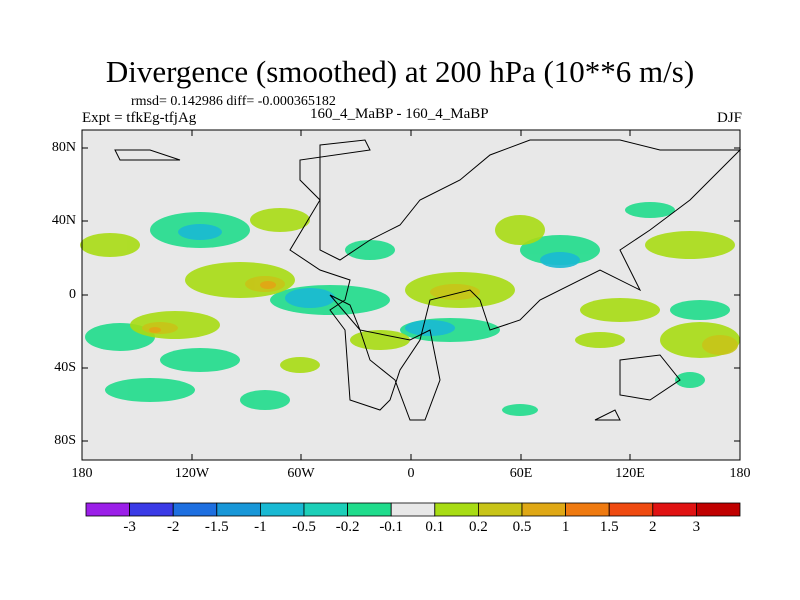  Describe the element at coordinates (522, 527) in the screenshot. I see `colorbar-label: 0.5` at that location.